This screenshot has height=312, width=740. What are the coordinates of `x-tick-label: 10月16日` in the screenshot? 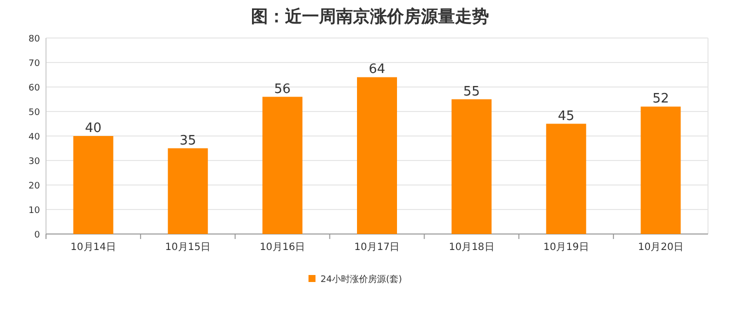 It's located at (283, 247).